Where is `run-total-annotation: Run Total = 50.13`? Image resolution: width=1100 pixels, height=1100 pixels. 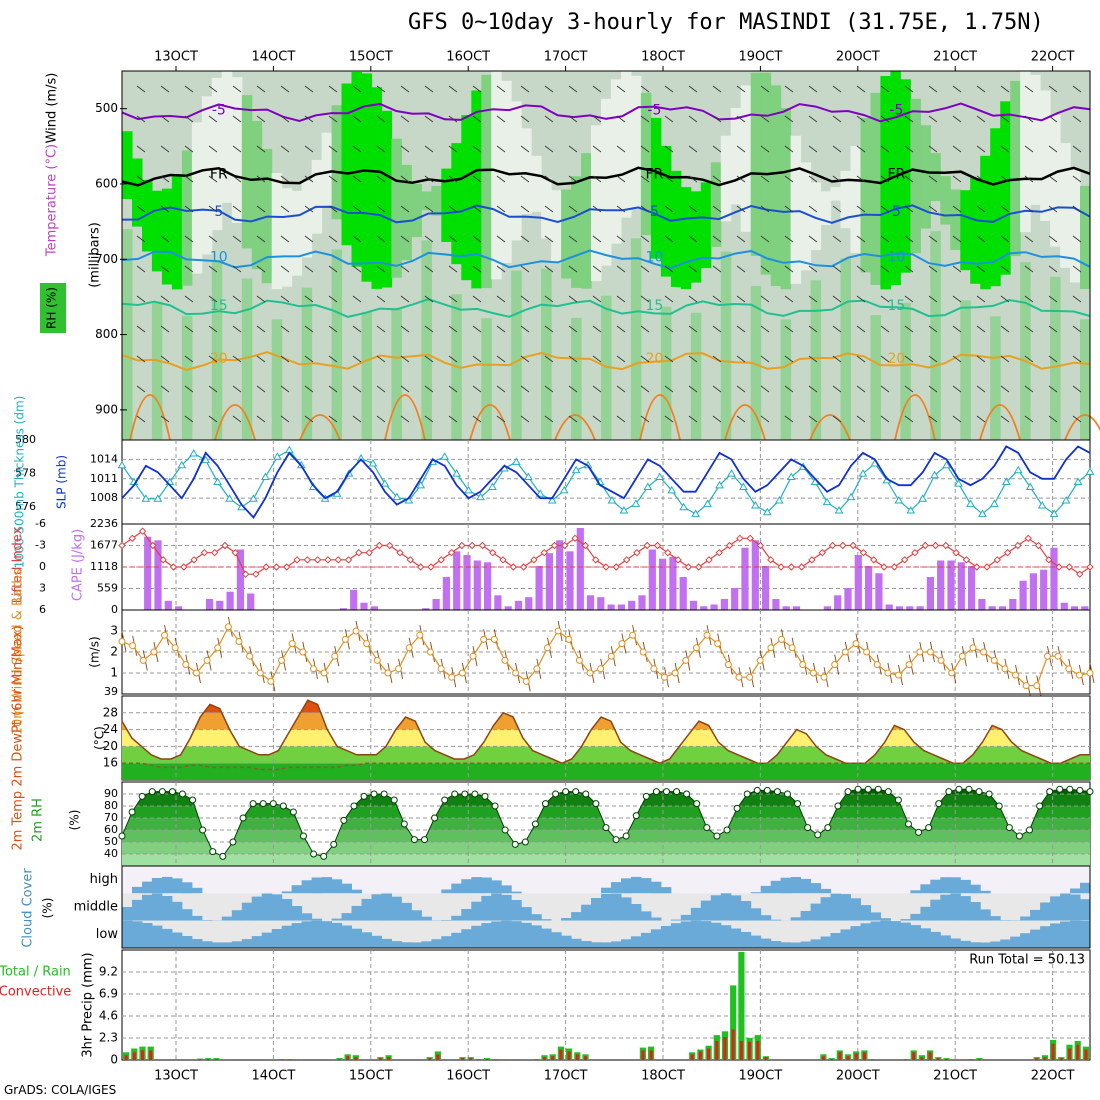
run-total-annotation: Run Total = 50.13 is located at coordinates (1027, 960).